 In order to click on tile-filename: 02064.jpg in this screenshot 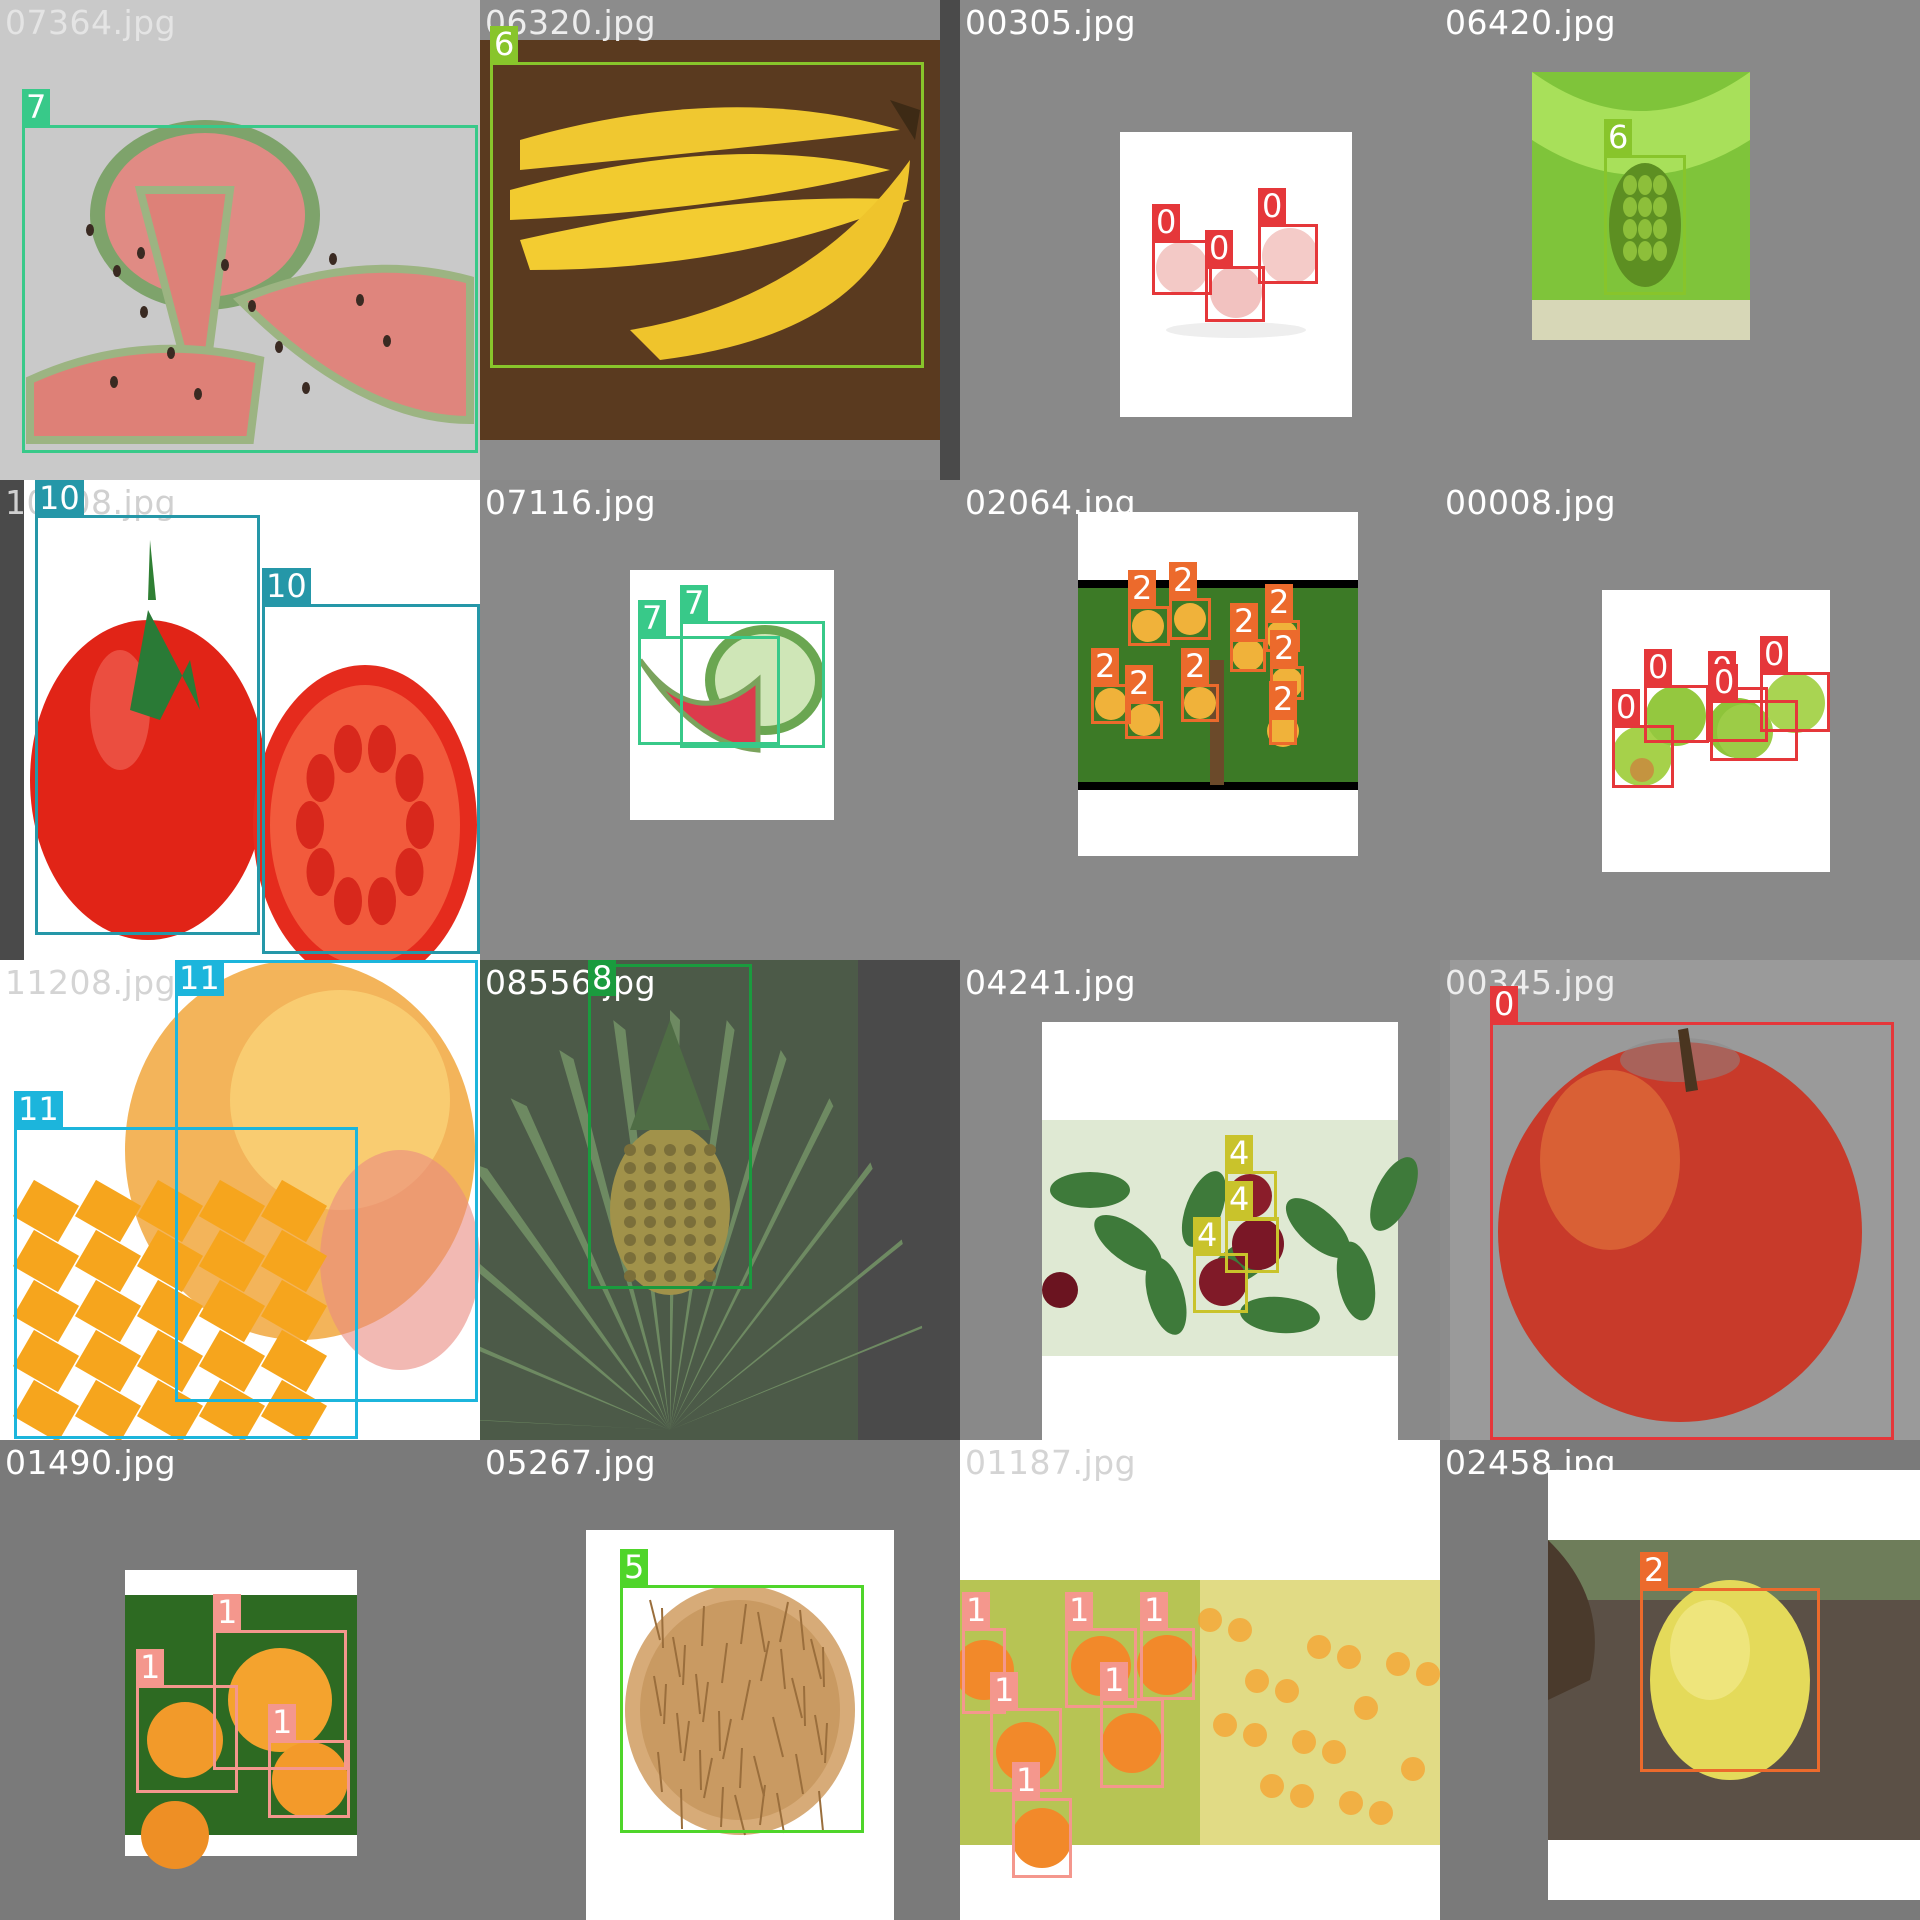, I will do `click(1051, 502)`.